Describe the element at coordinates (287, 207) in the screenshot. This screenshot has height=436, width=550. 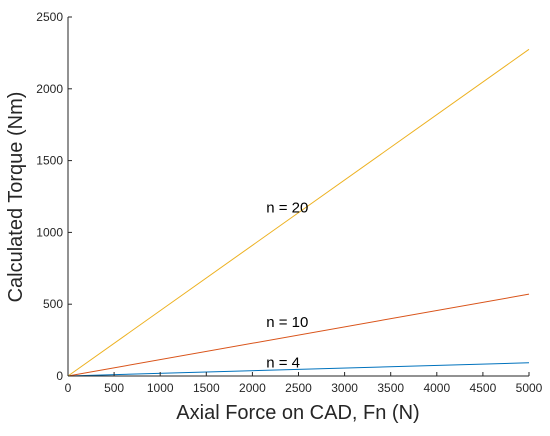
I see `annotation-label: n = 20` at that location.